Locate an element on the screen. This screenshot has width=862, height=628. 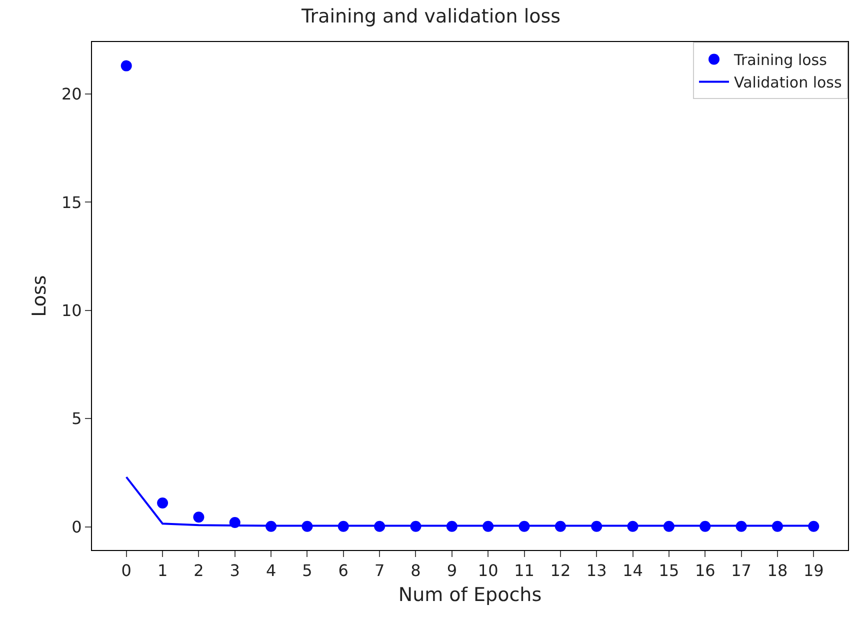
x-tick-label: 10 is located at coordinates (488, 570).